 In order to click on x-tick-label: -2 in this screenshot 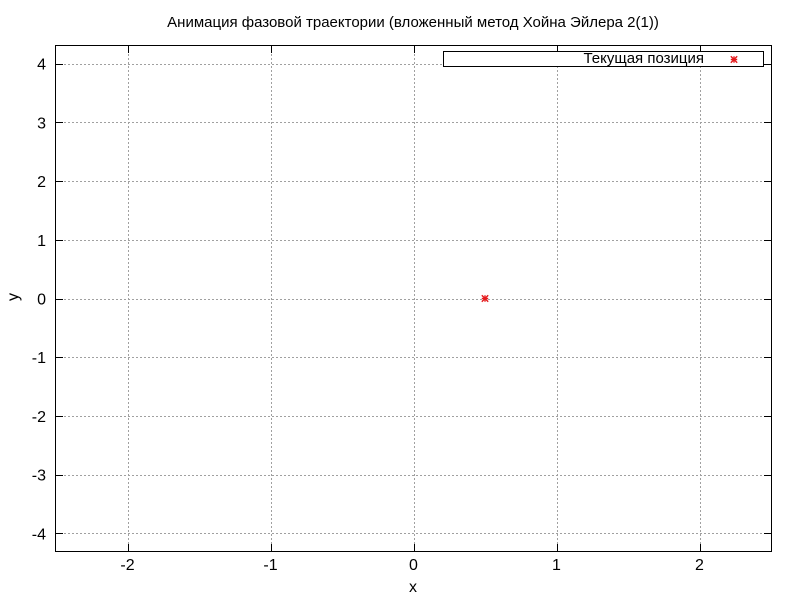, I will do `click(127, 565)`.